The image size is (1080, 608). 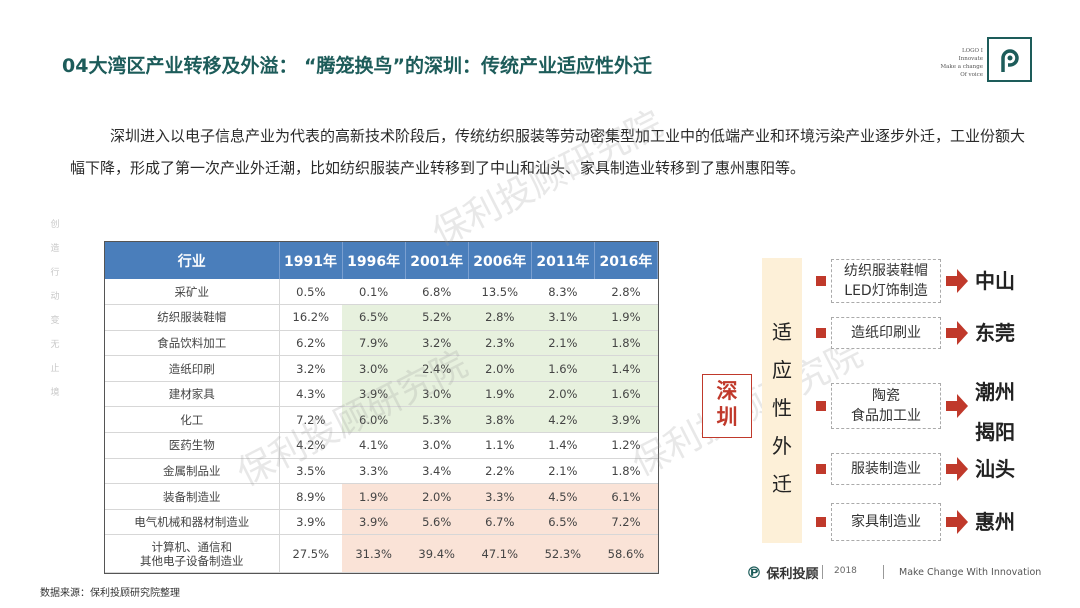 What do you see at coordinates (374, 554) in the screenshot?
I see `share-cell: 31.3%` at bounding box center [374, 554].